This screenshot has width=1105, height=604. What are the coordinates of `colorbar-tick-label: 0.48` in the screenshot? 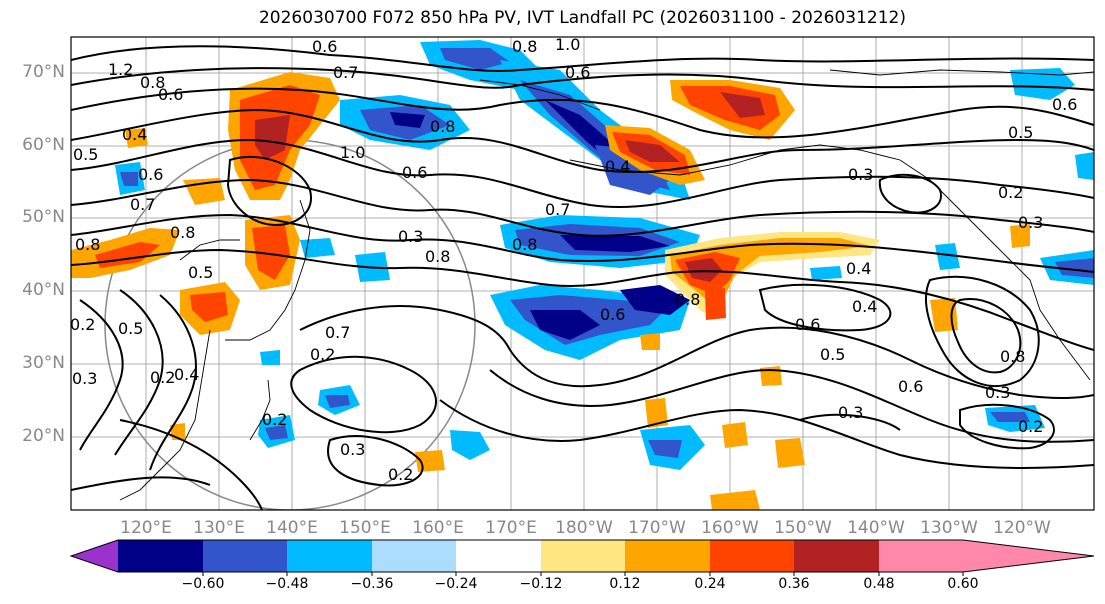 It's located at (879, 584).